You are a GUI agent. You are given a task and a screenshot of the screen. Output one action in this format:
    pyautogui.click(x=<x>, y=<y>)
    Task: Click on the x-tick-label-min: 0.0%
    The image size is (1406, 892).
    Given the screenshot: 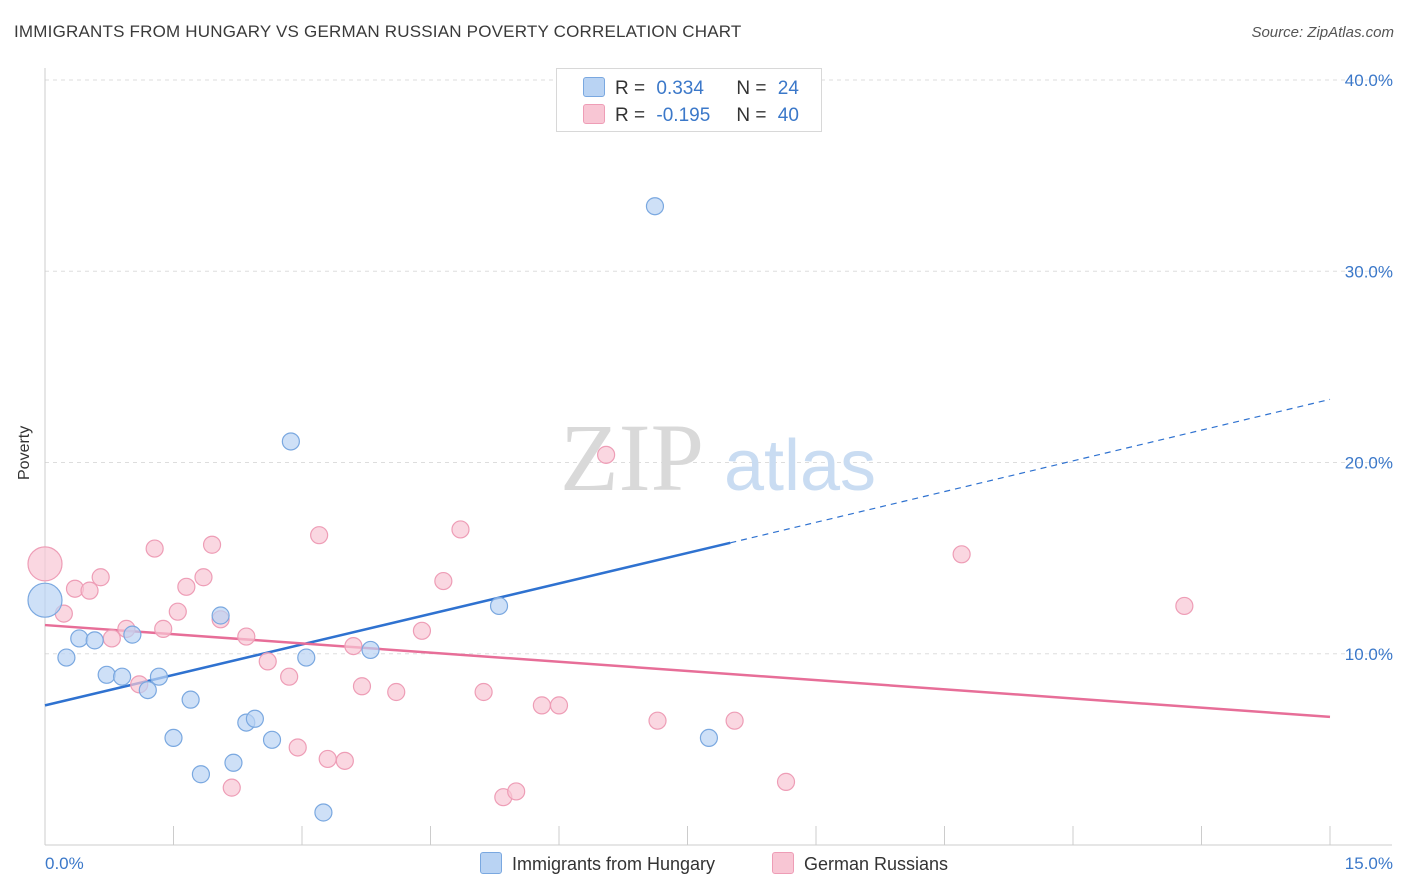 What is the action you would take?
    pyautogui.click(x=64, y=863)
    